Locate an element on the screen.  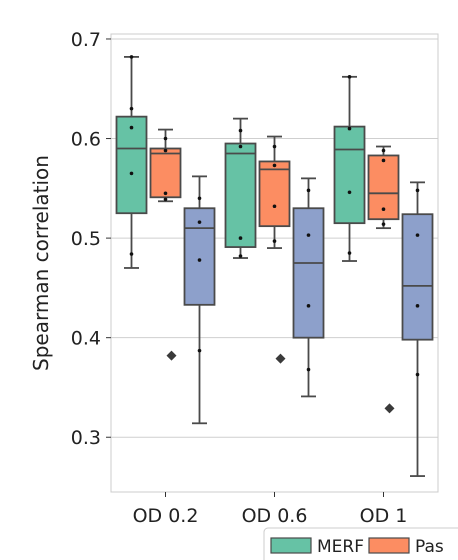
x-tick-label: OD 0.2 is located at coordinates (166, 516).